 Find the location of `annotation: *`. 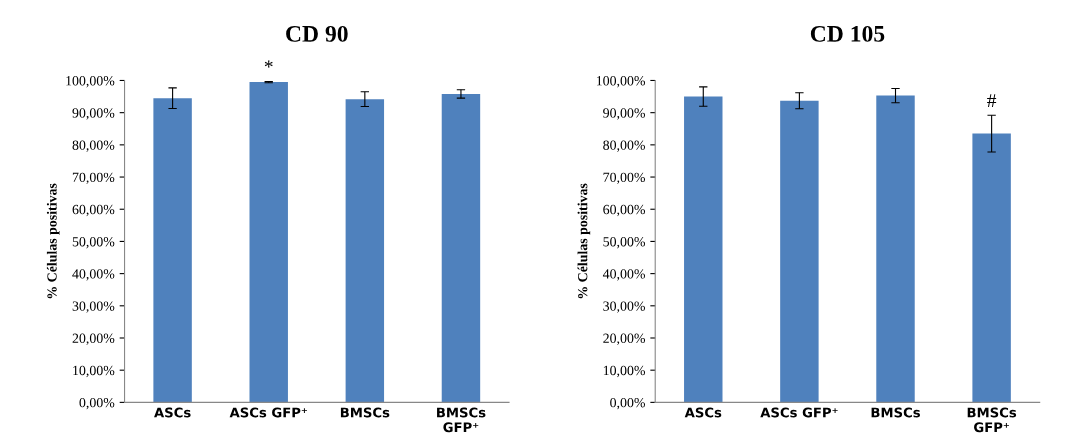

annotation: * is located at coordinates (268, 64).